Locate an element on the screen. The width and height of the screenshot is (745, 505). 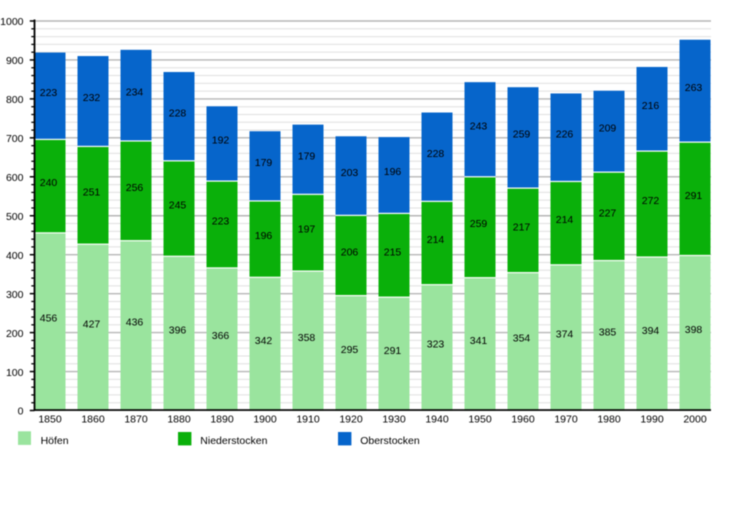
svg-text: 240 is located at coordinates (49, 183).